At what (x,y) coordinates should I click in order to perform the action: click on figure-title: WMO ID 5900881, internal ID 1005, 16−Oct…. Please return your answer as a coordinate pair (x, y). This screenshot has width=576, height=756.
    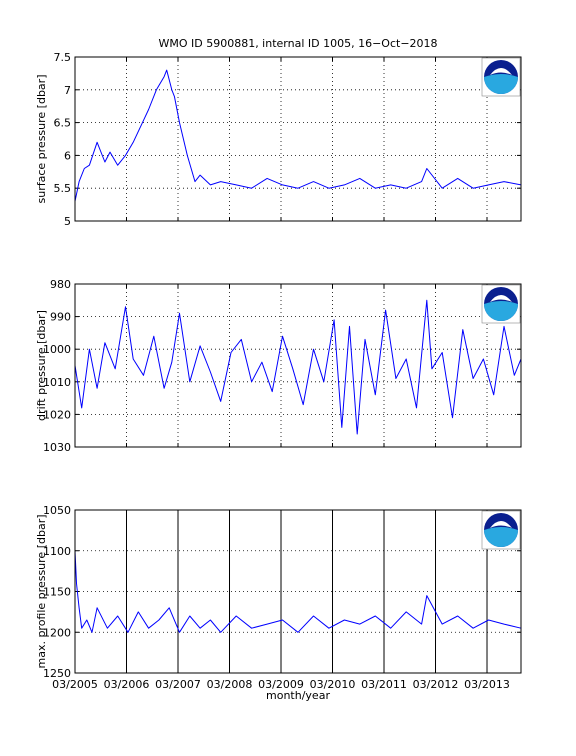
    Looking at the image, I should click on (297, 43).